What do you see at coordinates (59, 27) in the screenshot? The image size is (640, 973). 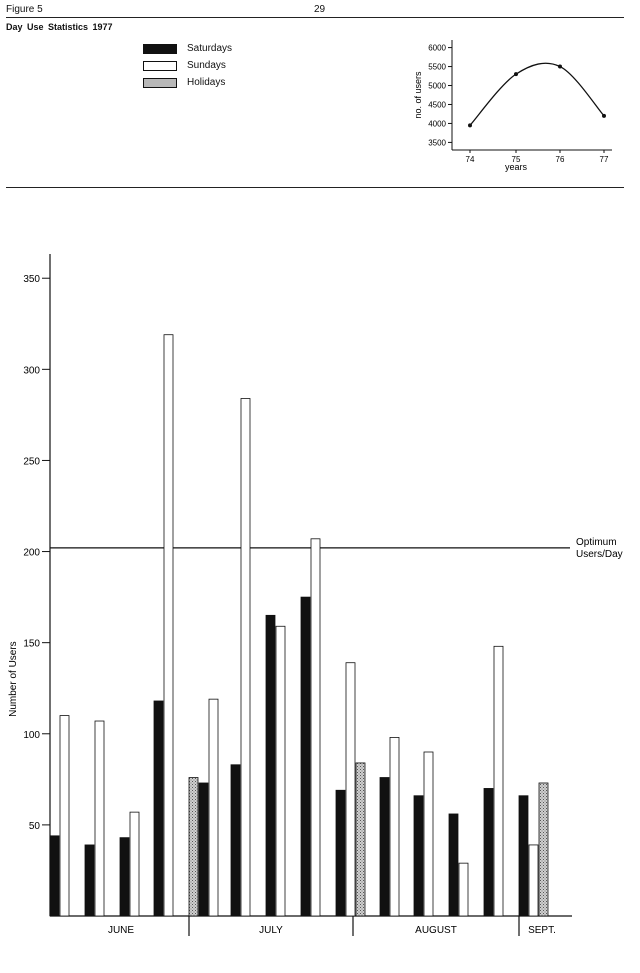 I see `figure-title: Day Use Statistics 1977` at bounding box center [59, 27].